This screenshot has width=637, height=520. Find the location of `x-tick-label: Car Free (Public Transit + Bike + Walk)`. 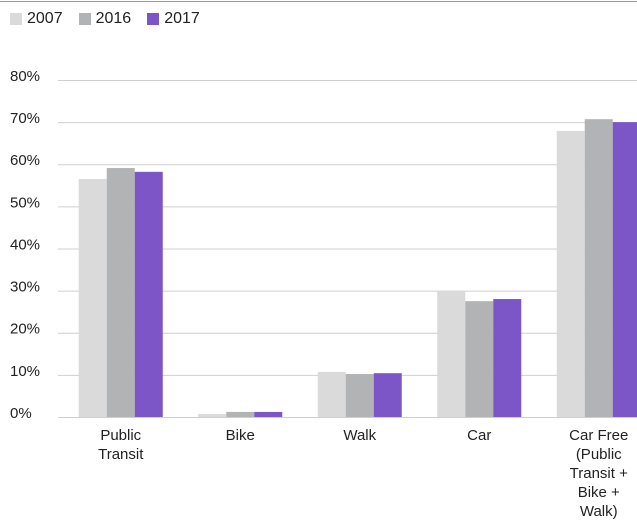

x-tick-label: Car Free (Public Transit + Bike + Walk) is located at coordinates (599, 473).